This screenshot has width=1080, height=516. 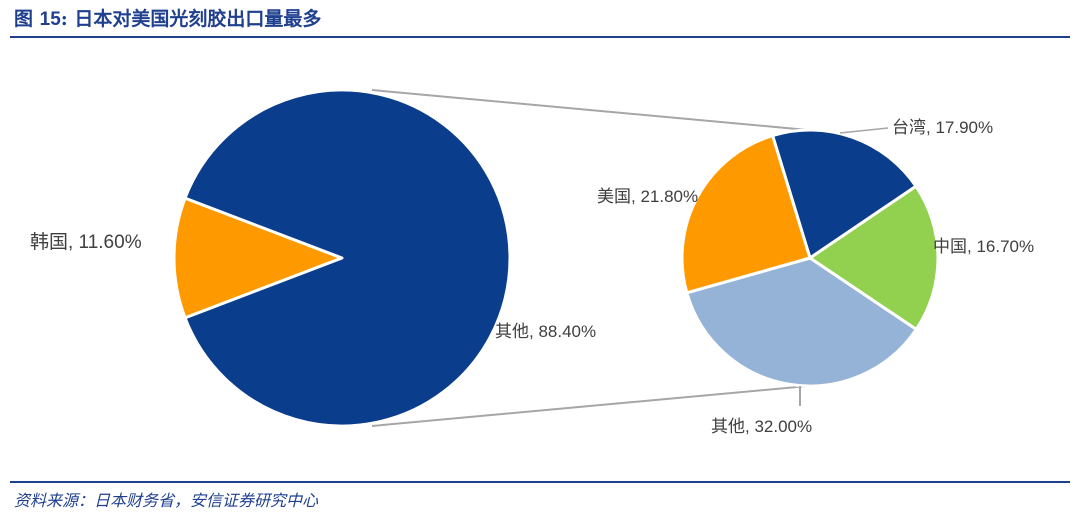 What do you see at coordinates (647, 196) in the screenshot?
I see `data-label-usa: 美国, 21.80%` at bounding box center [647, 196].